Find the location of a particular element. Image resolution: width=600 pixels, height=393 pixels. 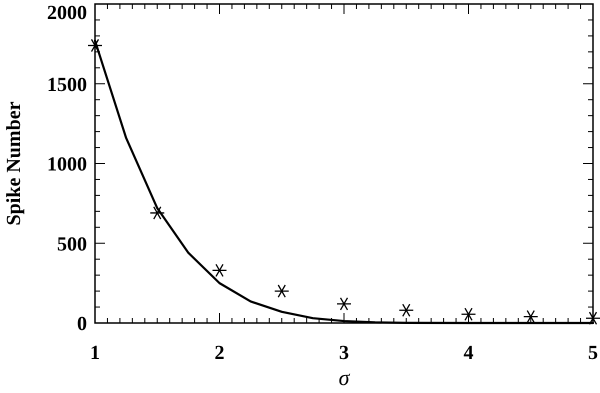

y-tick-label: 1500 is located at coordinates (67, 85).